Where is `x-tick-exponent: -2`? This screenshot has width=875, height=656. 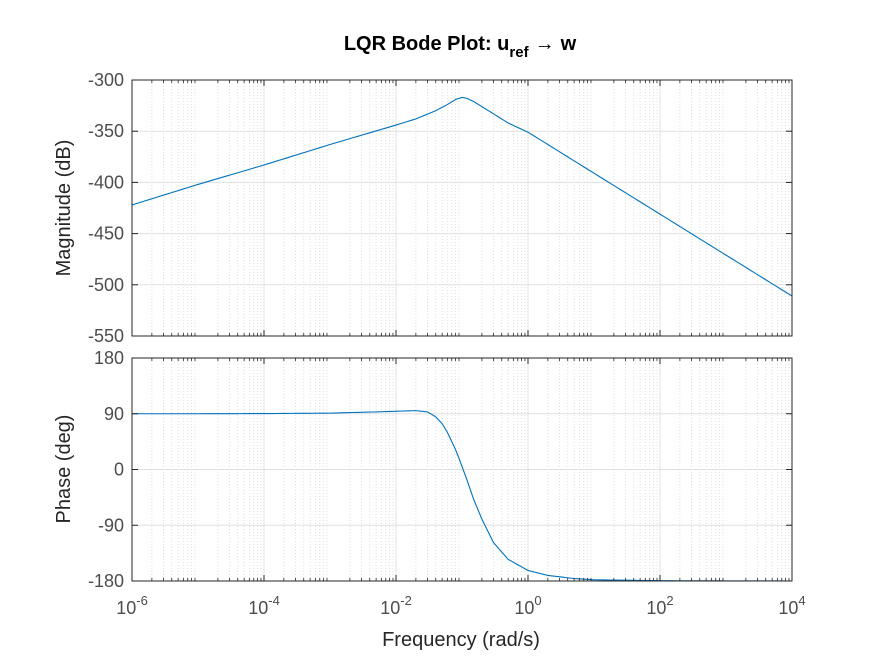 x-tick-exponent: -2 is located at coordinates (406, 600).